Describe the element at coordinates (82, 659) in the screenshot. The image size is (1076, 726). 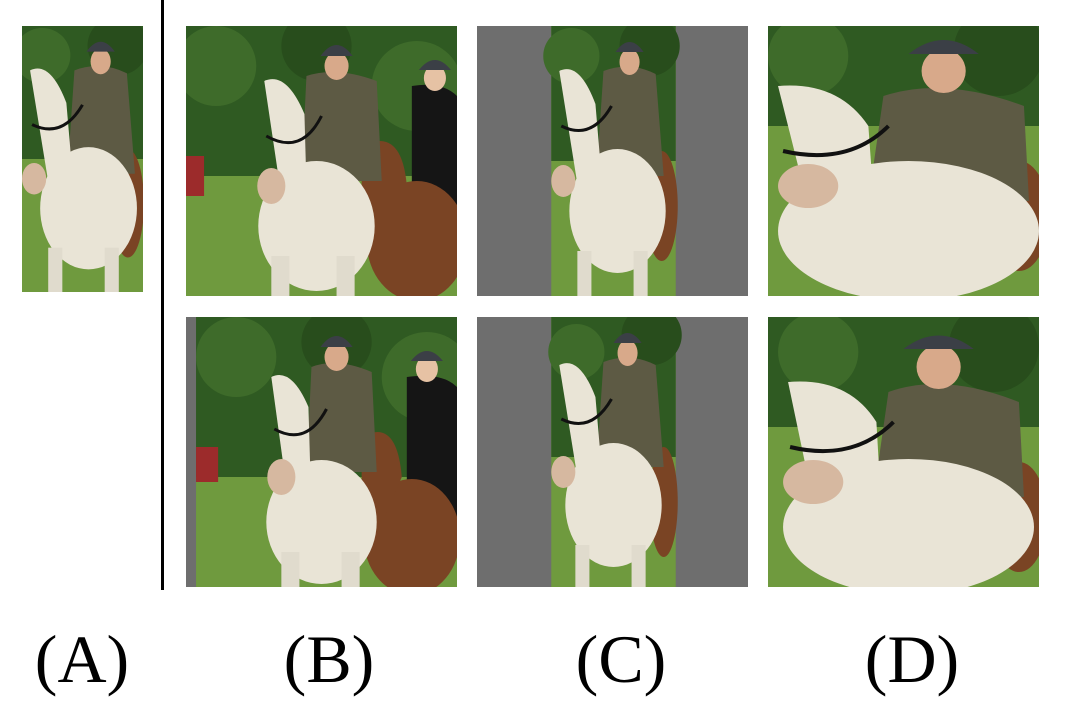
I see `label-a: (A)` at that location.